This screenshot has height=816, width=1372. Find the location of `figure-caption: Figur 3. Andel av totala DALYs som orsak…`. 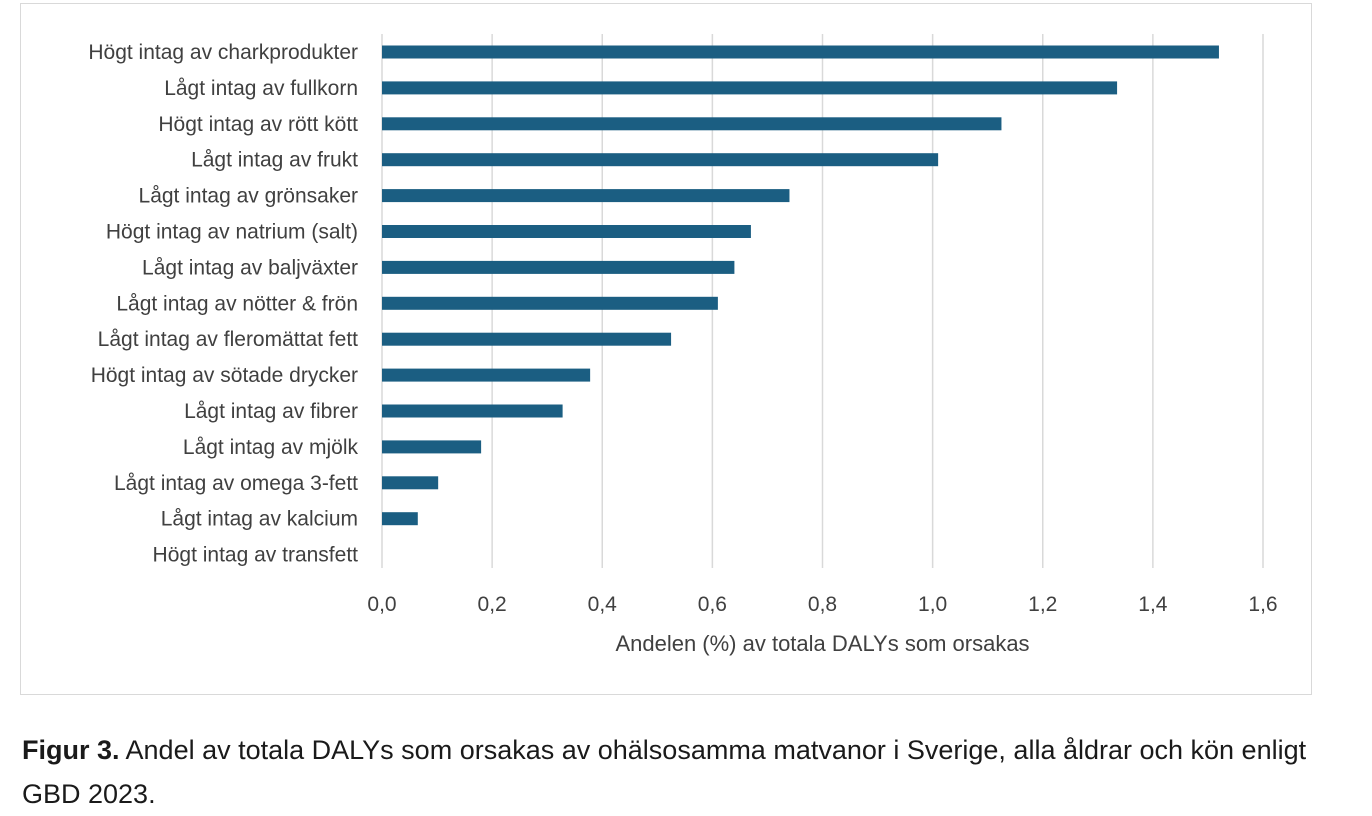

figure-caption: Figur 3. Andel av totala DALYs som orsak… is located at coordinates (682, 772).